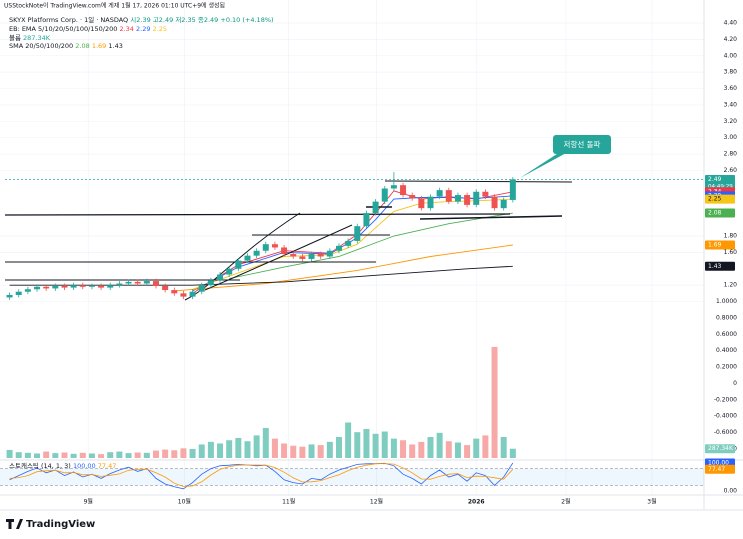  Describe the element at coordinates (725, 416) in the screenshot. I see `y-tick-label: -0.4000` at that location.